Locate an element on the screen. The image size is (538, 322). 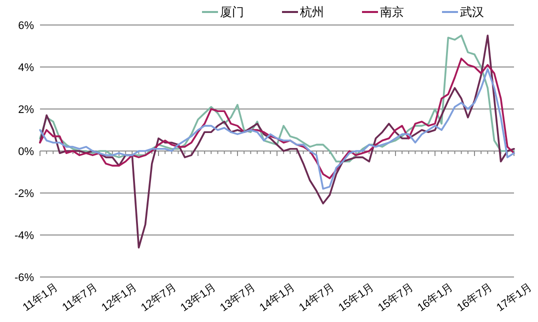
legend-label: 杭州 is located at coordinates (311, 12).